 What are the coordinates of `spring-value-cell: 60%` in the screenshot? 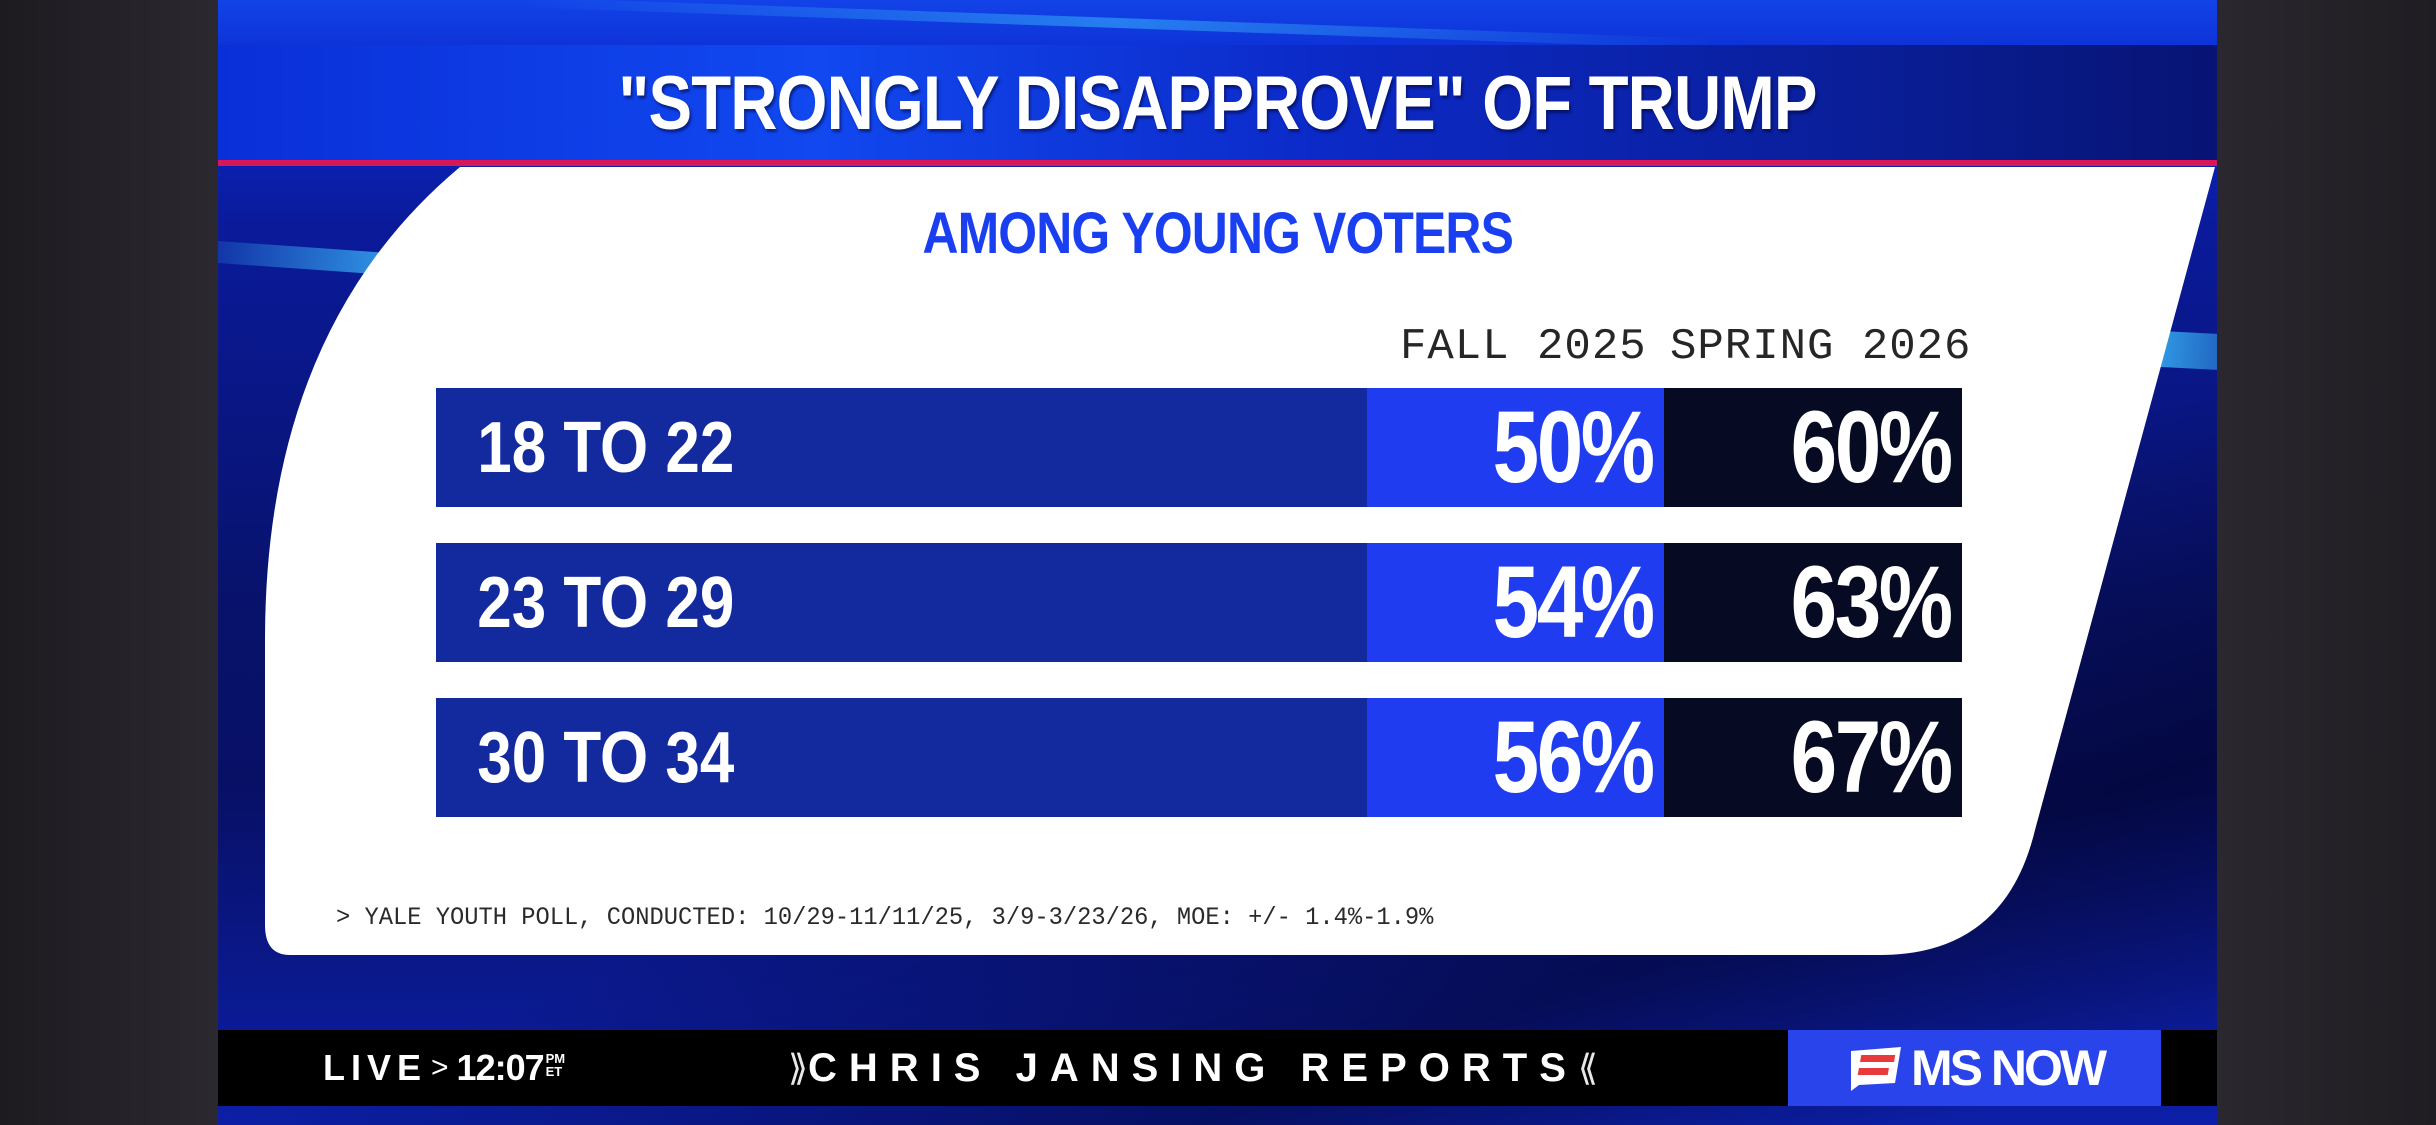 It's located at (1813, 447).